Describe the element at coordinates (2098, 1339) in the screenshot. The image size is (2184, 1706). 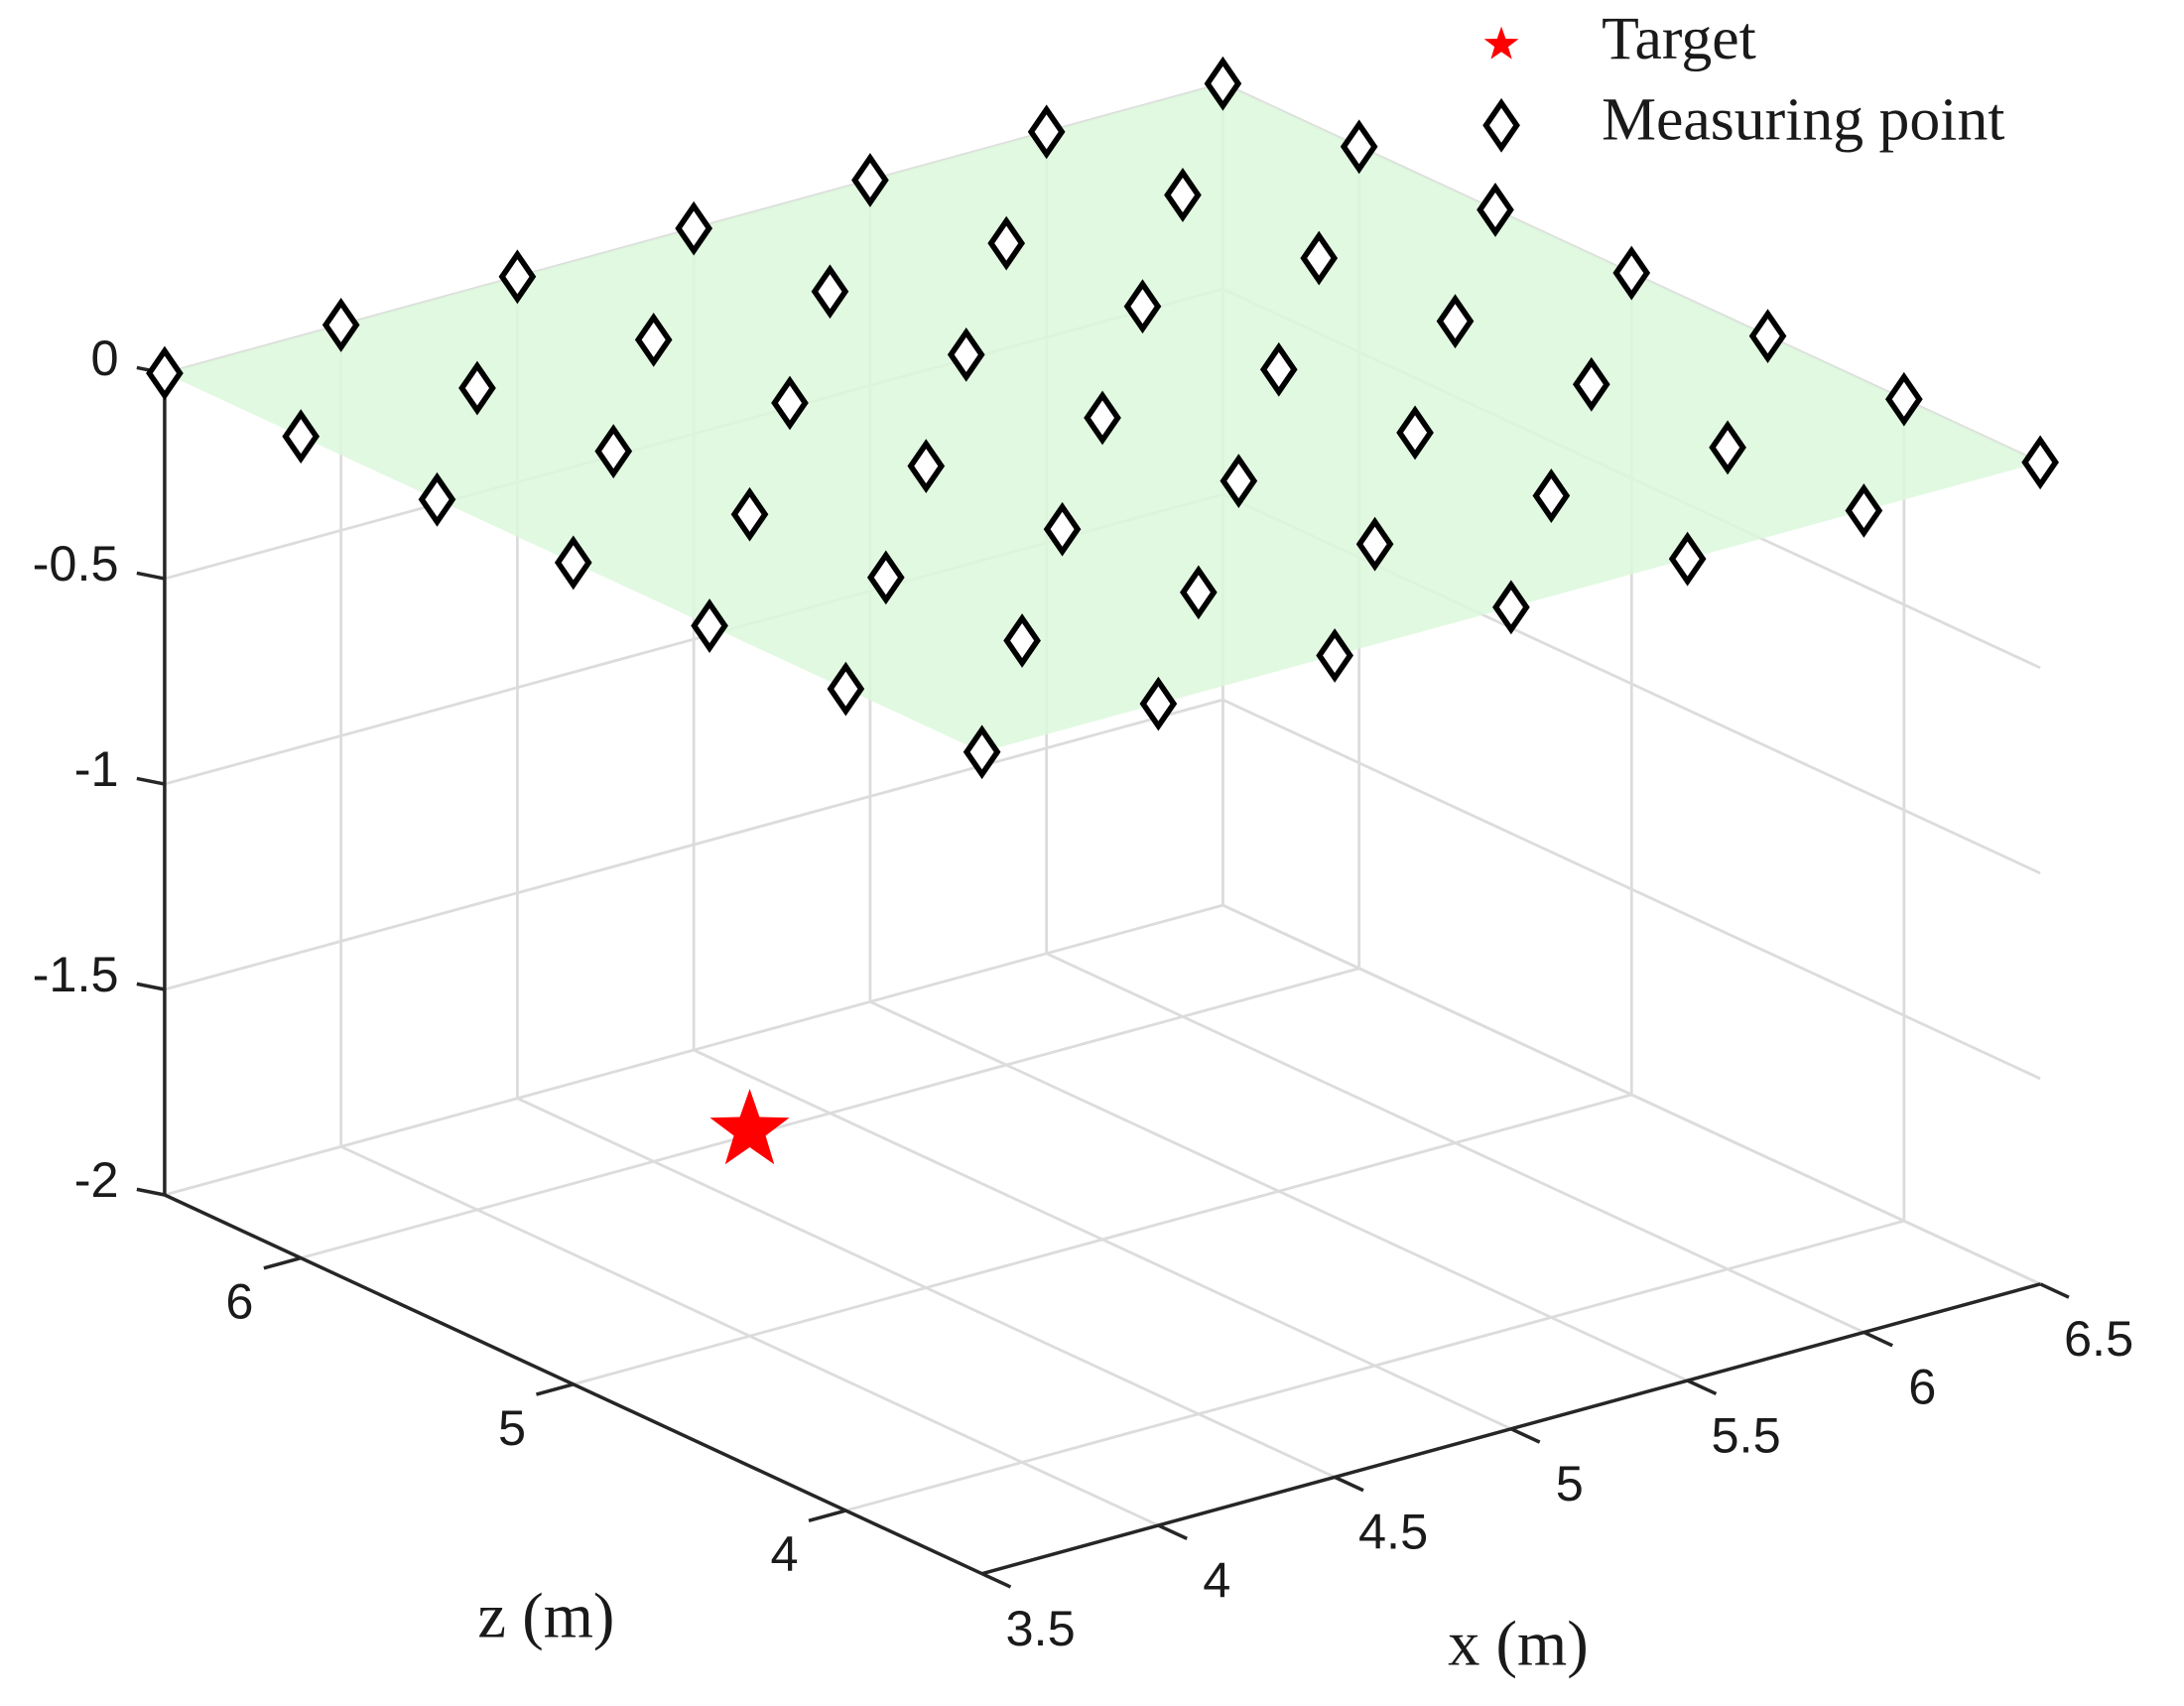
I see `x-tick-label: 6.5` at that location.